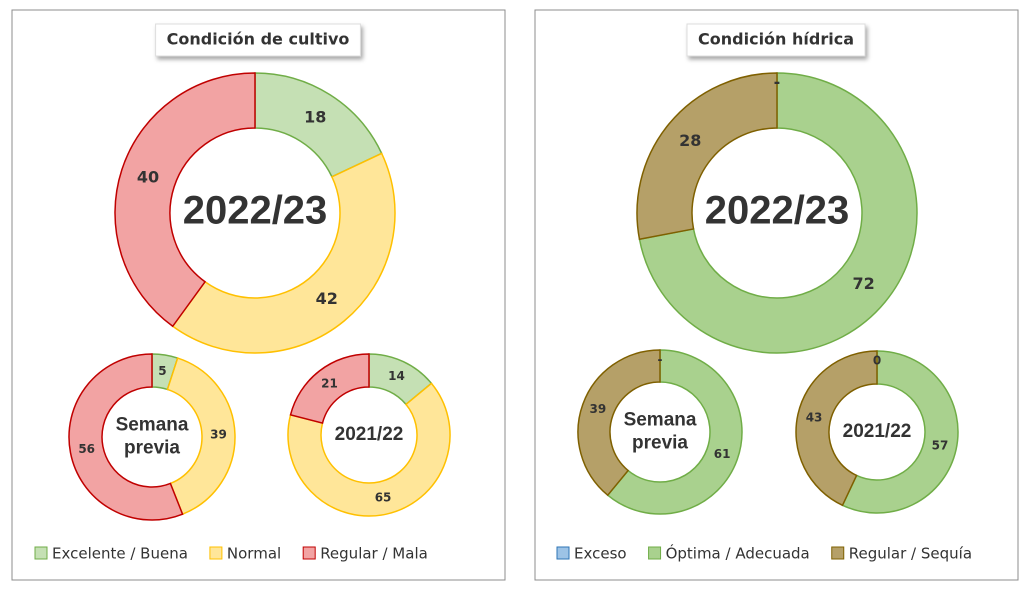 The height and width of the screenshot is (591, 1024). What do you see at coordinates (600, 554) in the screenshot?
I see `legend-label: Exceso` at bounding box center [600, 554].